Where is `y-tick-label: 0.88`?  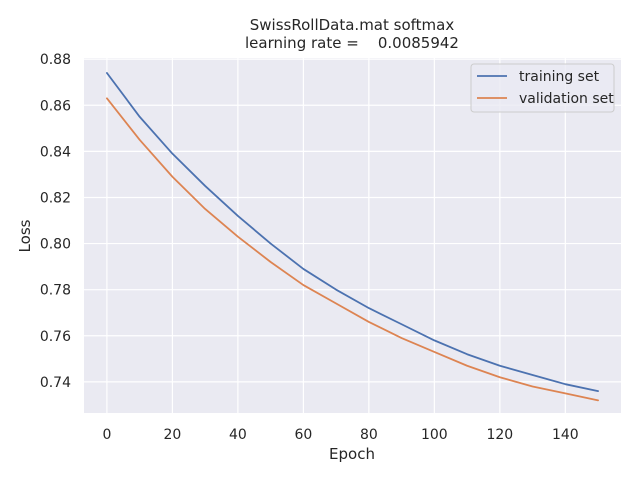 y-tick-label: 0.88 is located at coordinates (55, 60).